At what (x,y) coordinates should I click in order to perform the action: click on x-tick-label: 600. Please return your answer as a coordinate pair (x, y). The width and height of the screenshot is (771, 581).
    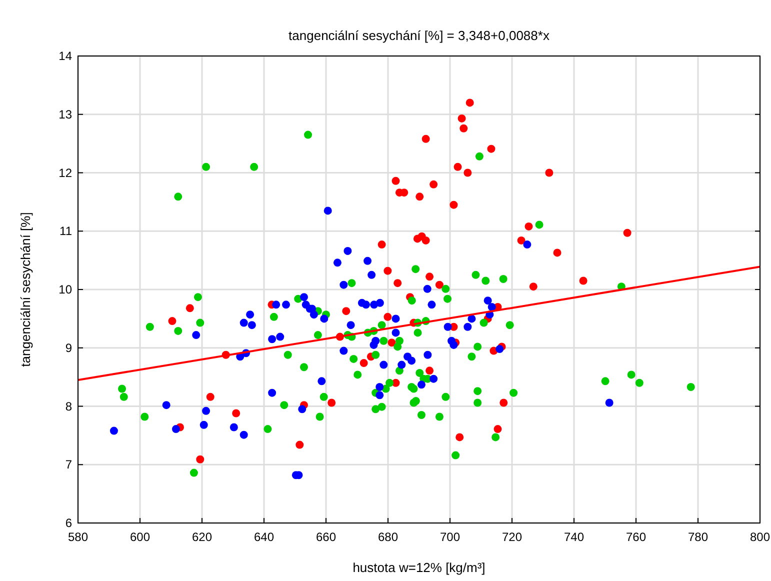
    Looking at the image, I should click on (140, 537).